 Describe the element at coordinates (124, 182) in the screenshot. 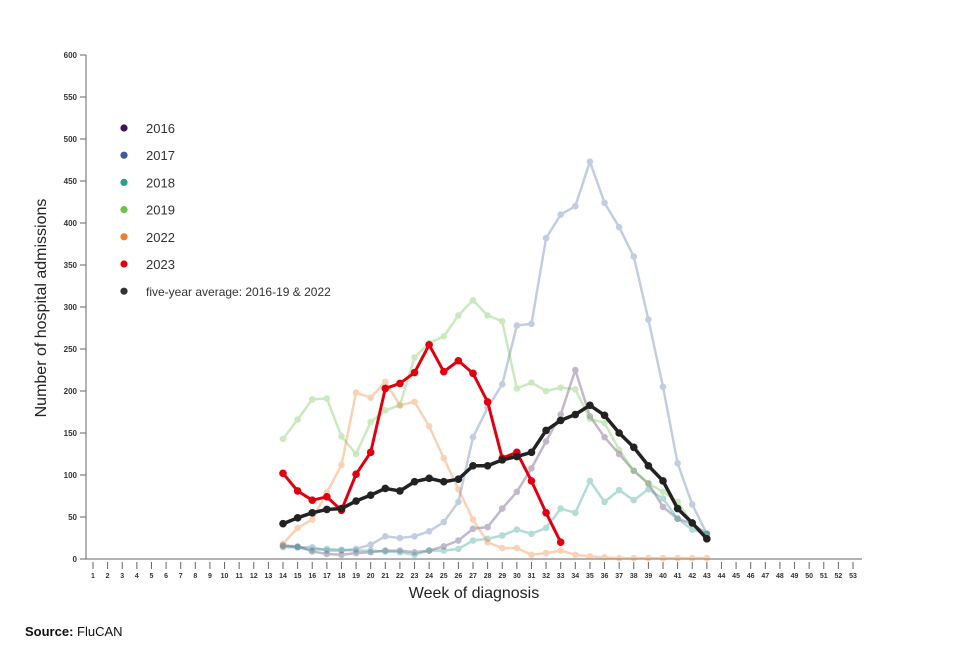

I see `legend-marker-icon` at that location.